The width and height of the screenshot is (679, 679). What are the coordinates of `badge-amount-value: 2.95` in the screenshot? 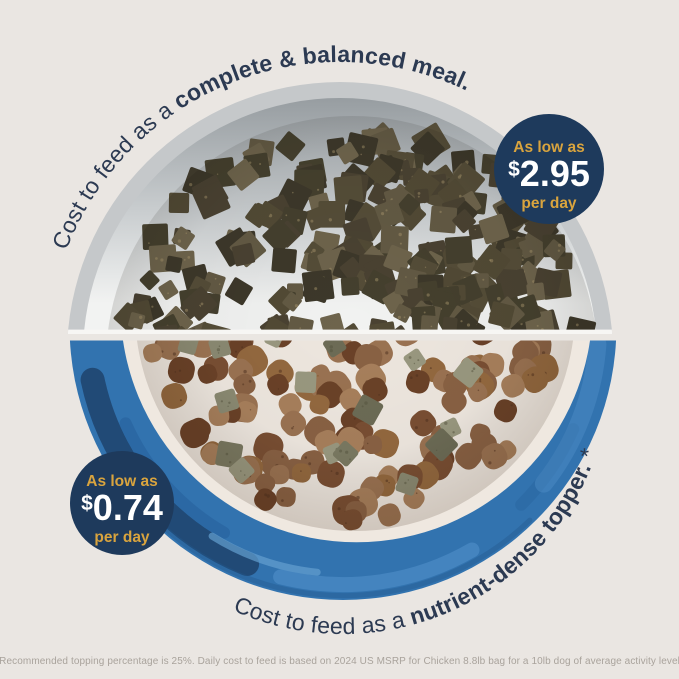 It's located at (555, 173).